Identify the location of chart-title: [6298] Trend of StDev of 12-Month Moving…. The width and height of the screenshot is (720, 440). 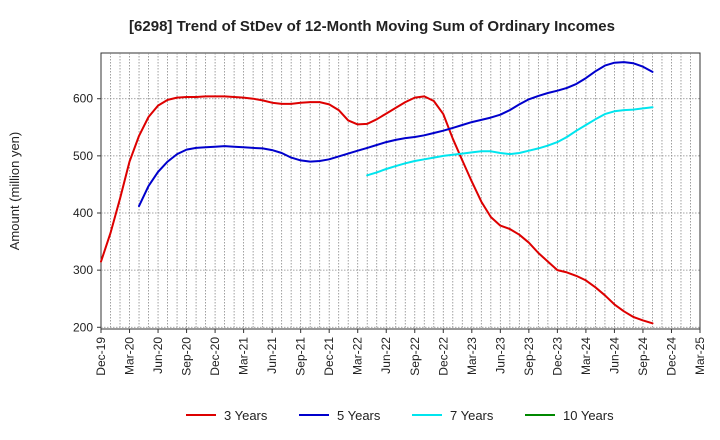
(372, 26).